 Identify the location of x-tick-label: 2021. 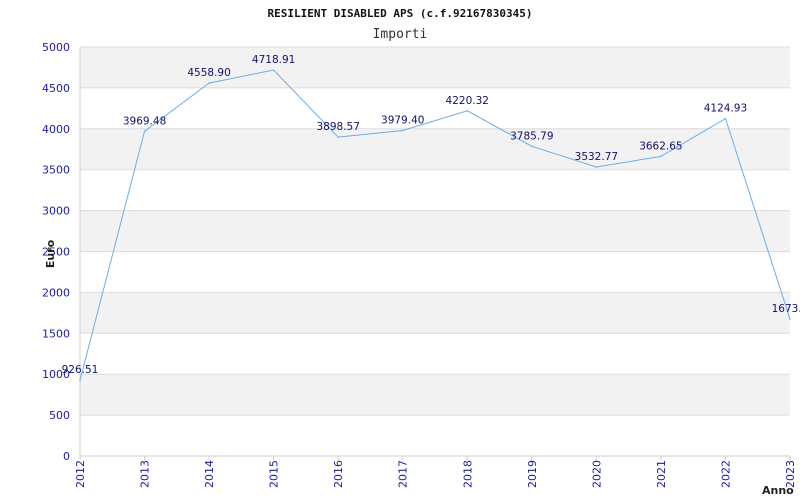
(661, 474).